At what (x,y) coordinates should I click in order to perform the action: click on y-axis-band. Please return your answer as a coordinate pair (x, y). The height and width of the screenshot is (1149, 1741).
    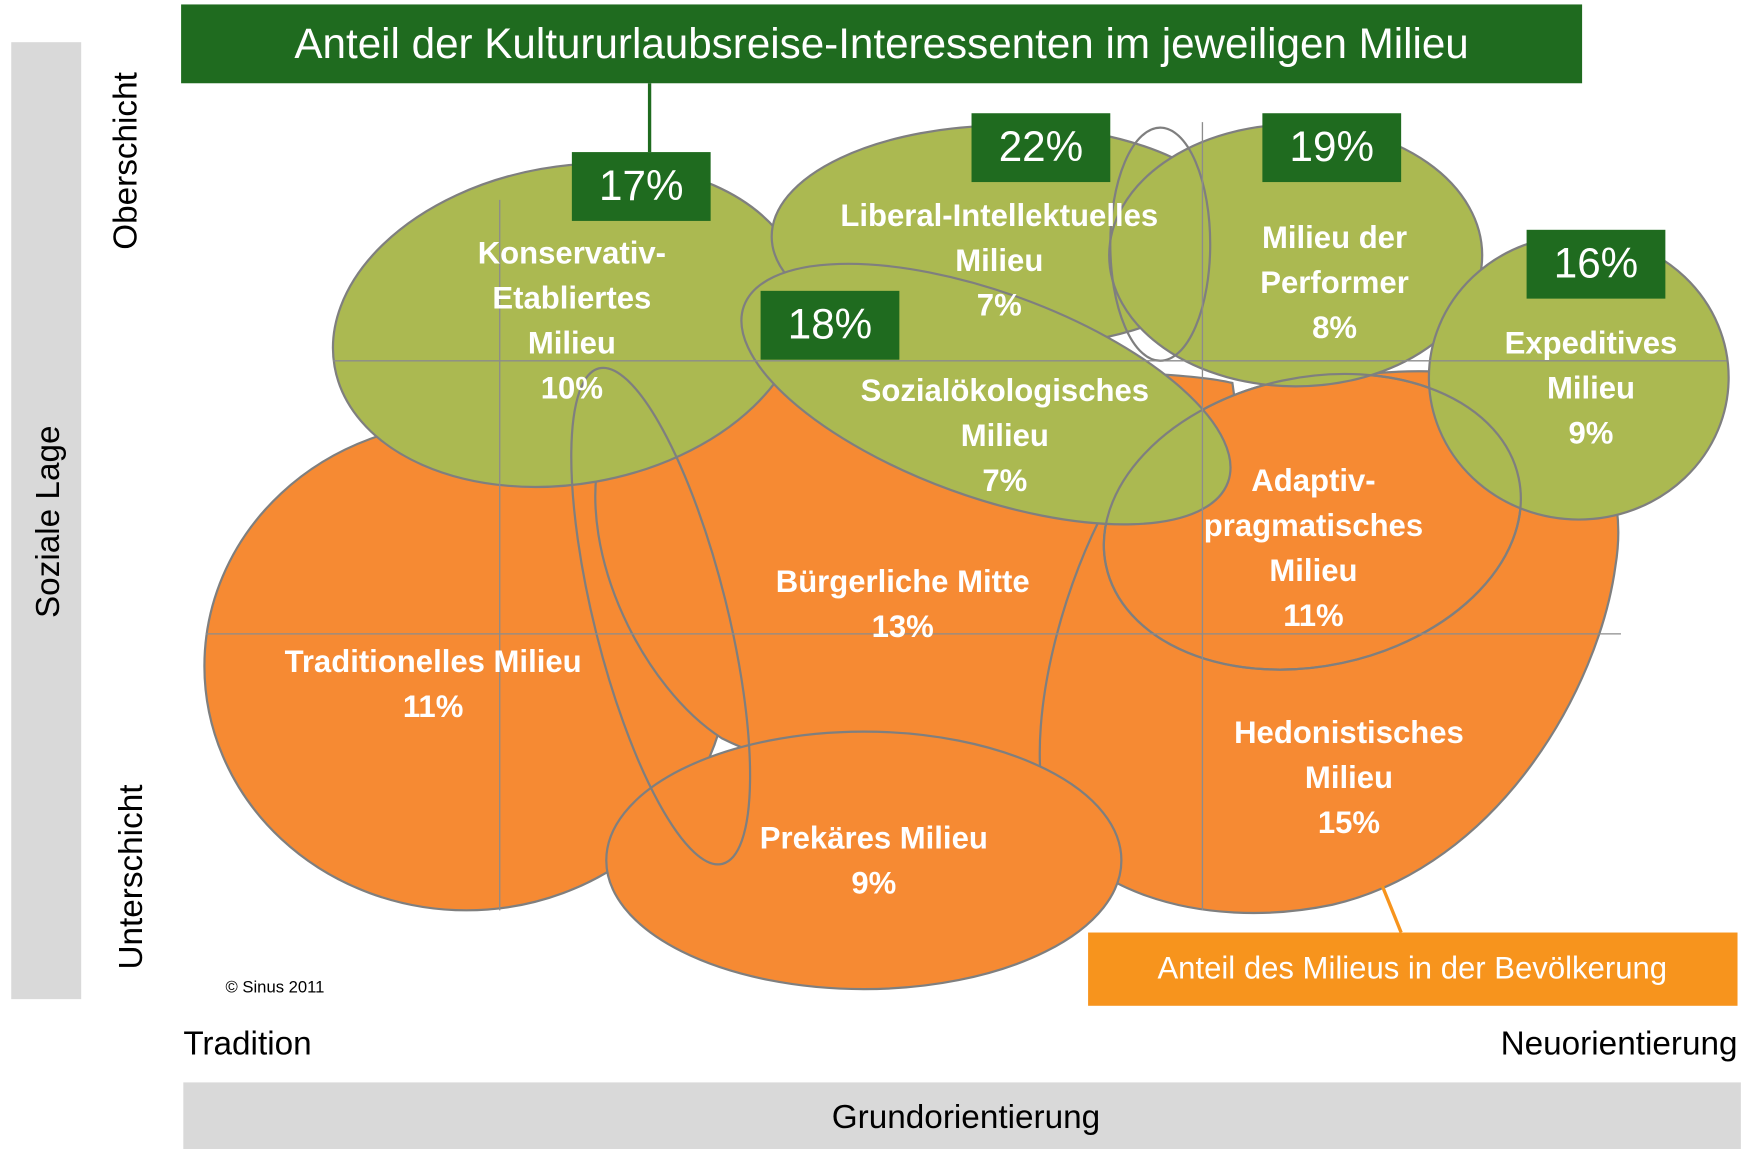
    Looking at the image, I should click on (46, 521).